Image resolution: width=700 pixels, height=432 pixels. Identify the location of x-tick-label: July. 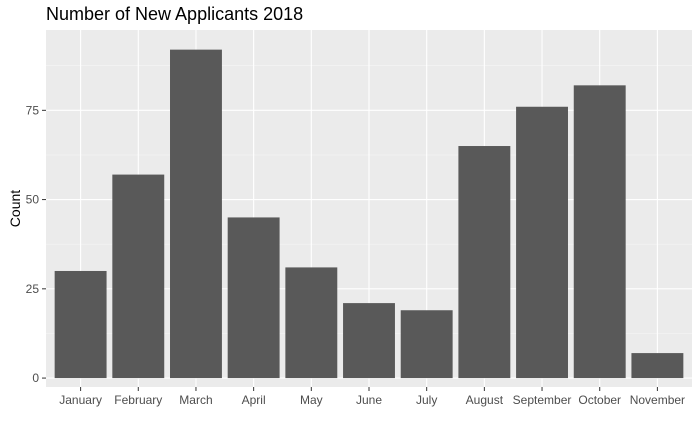
(426, 400).